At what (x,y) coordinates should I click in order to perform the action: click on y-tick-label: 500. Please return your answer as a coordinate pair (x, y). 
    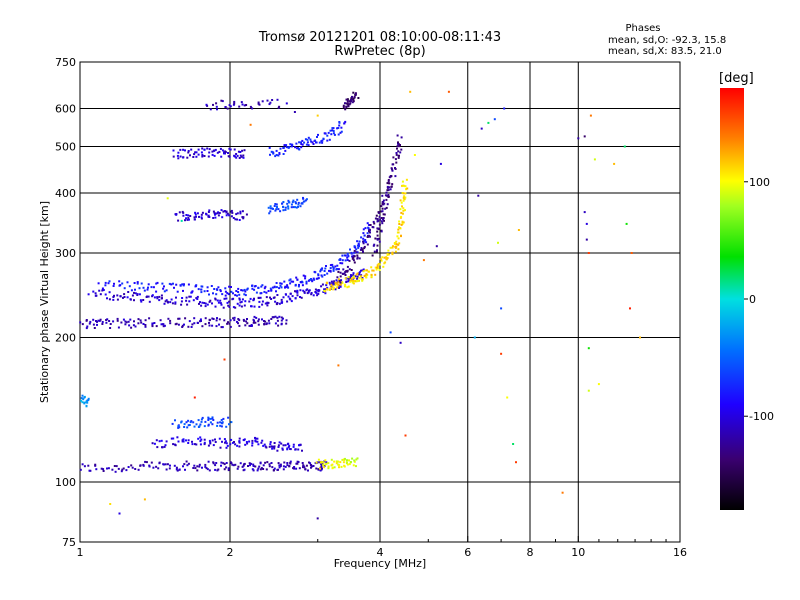
    Looking at the image, I should click on (65, 147).